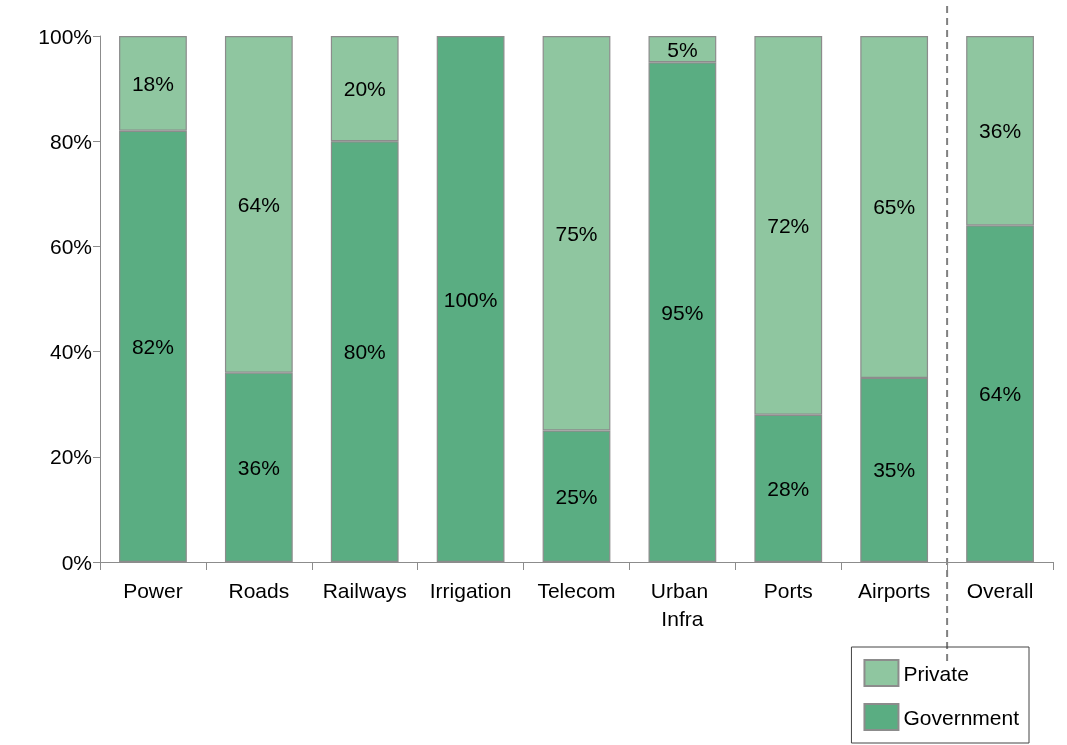 This screenshot has width=1067, height=745. Describe the element at coordinates (894, 207) in the screenshot. I see `data-label: 65%` at that location.